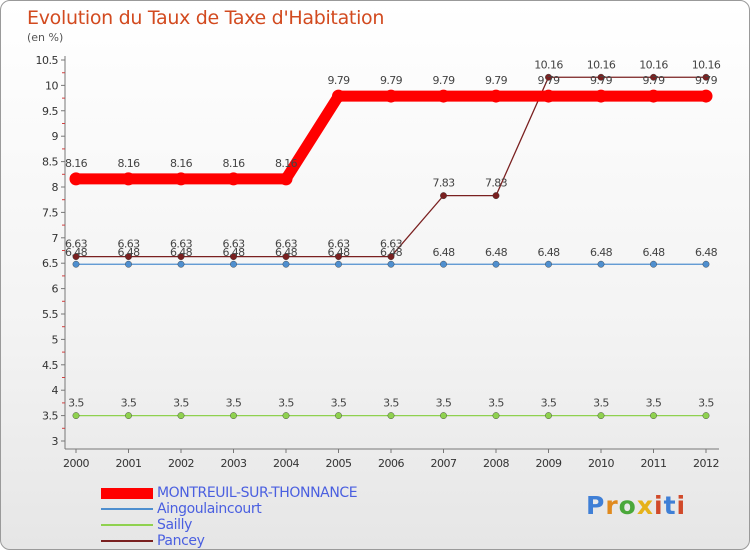 This screenshot has height=550, width=750. What do you see at coordinates (55, 390) in the screenshot?
I see `y-tick-label: 4` at bounding box center [55, 390].